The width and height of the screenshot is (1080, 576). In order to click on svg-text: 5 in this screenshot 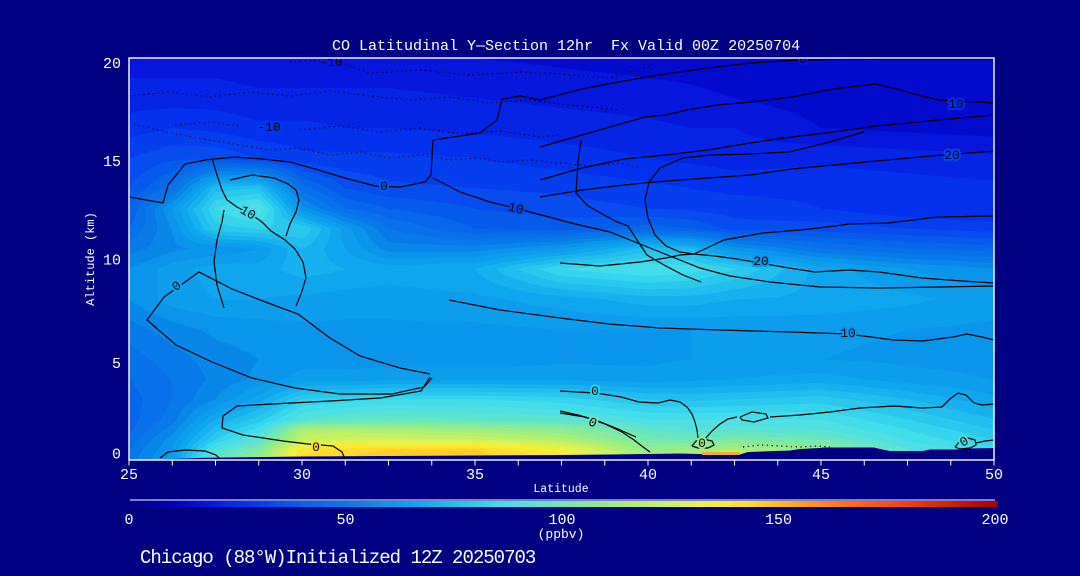, I will do `click(116, 364)`.